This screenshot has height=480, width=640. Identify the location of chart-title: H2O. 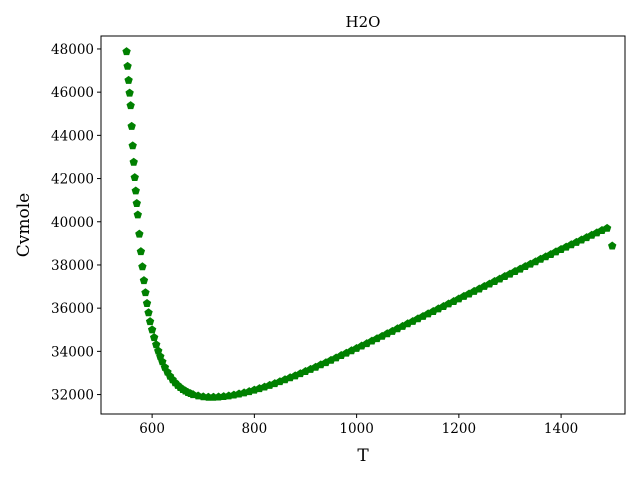
(363, 22).